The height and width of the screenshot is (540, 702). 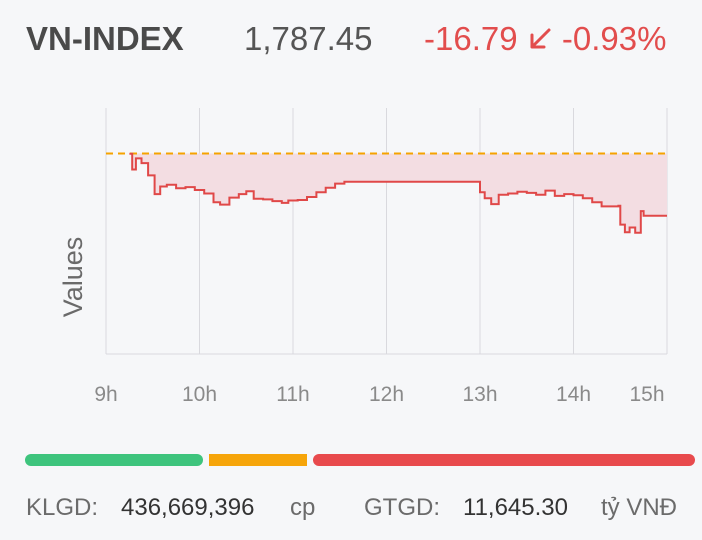 I want to click on x-tick-label: 9h, so click(x=105, y=394).